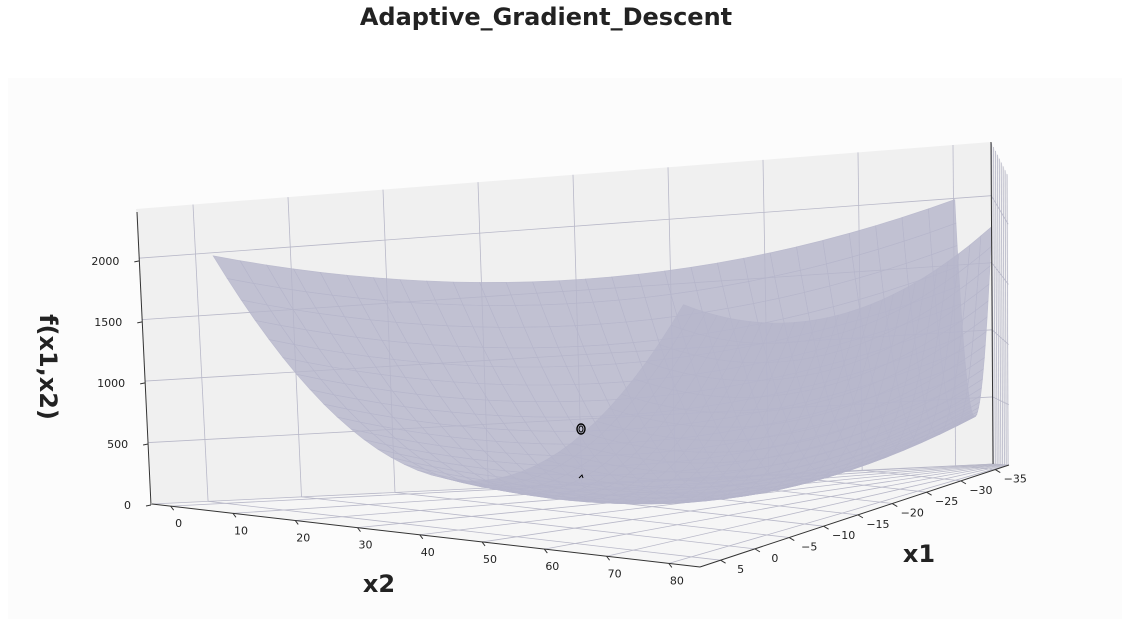 The width and height of the screenshot is (1130, 629). What do you see at coordinates (546, 17) in the screenshot?
I see `chart-title: Adaptive_Gradient_Descent` at bounding box center [546, 17].